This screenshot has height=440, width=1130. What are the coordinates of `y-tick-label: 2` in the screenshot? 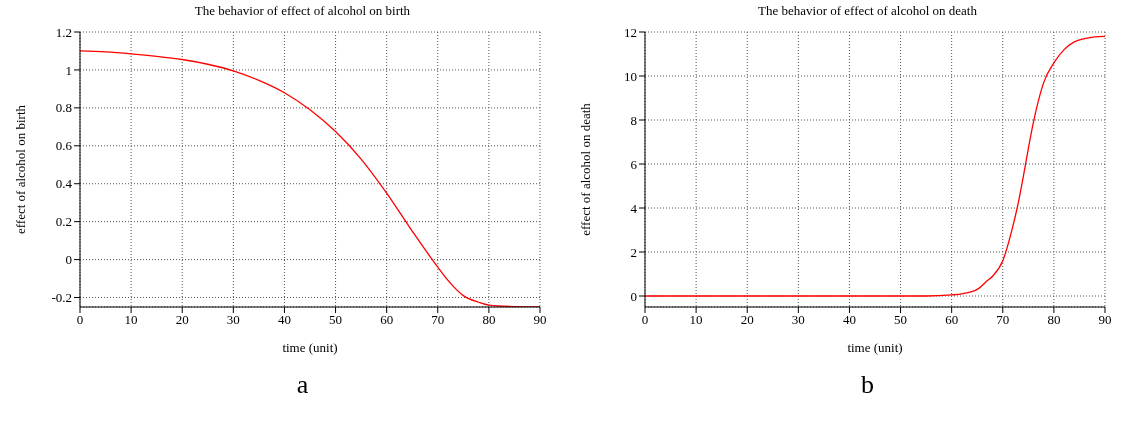 It's located at (633, 252).